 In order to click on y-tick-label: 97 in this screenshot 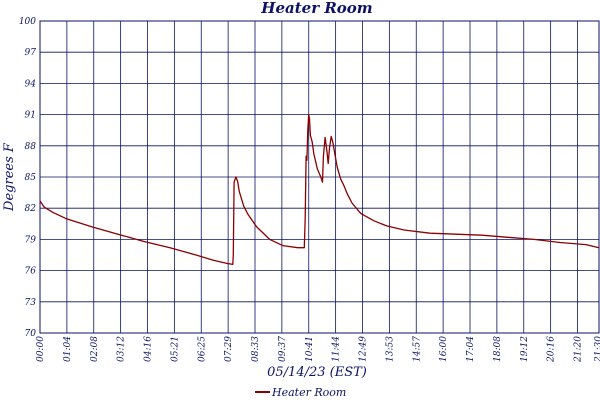, I will do `click(31, 53)`.